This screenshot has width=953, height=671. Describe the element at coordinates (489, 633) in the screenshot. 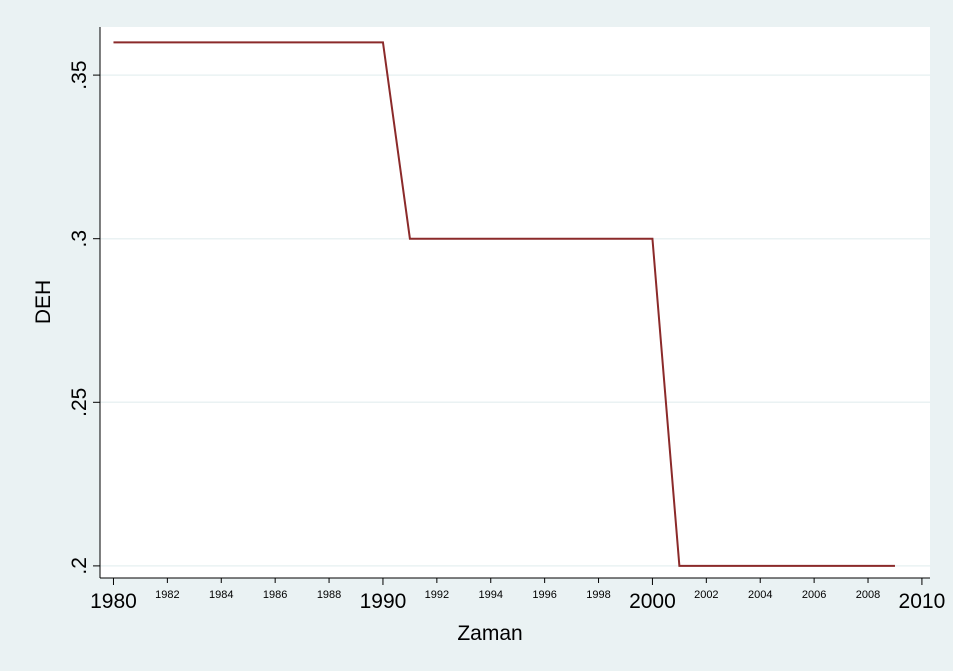

I see `x-axis-title: Zaman` at that location.